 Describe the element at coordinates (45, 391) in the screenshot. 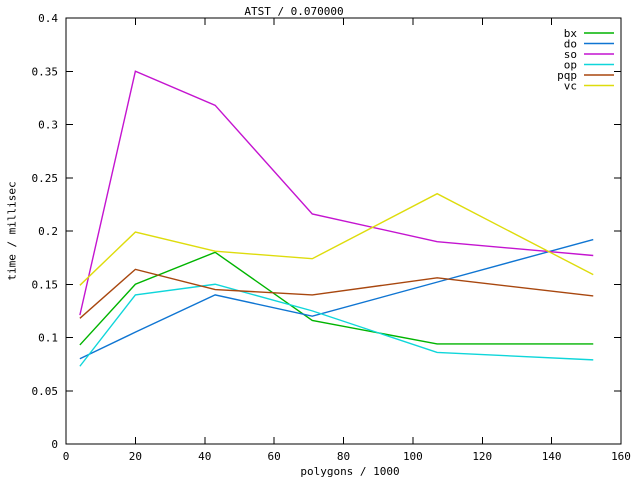

I see `y-tick-label: 0.05` at that location.